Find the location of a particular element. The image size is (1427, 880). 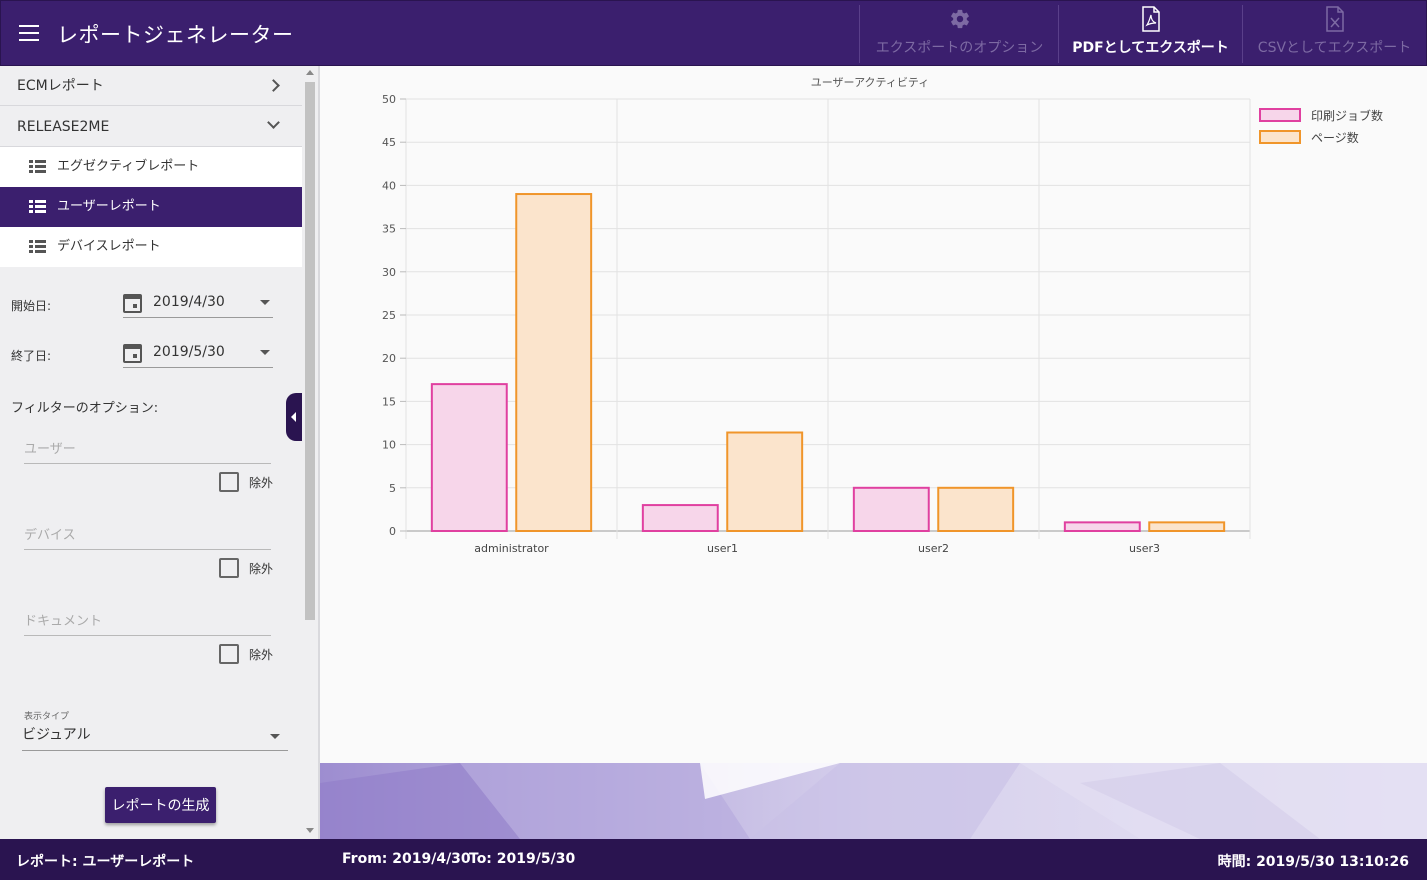

x-tick-label: user2 is located at coordinates (933, 548).